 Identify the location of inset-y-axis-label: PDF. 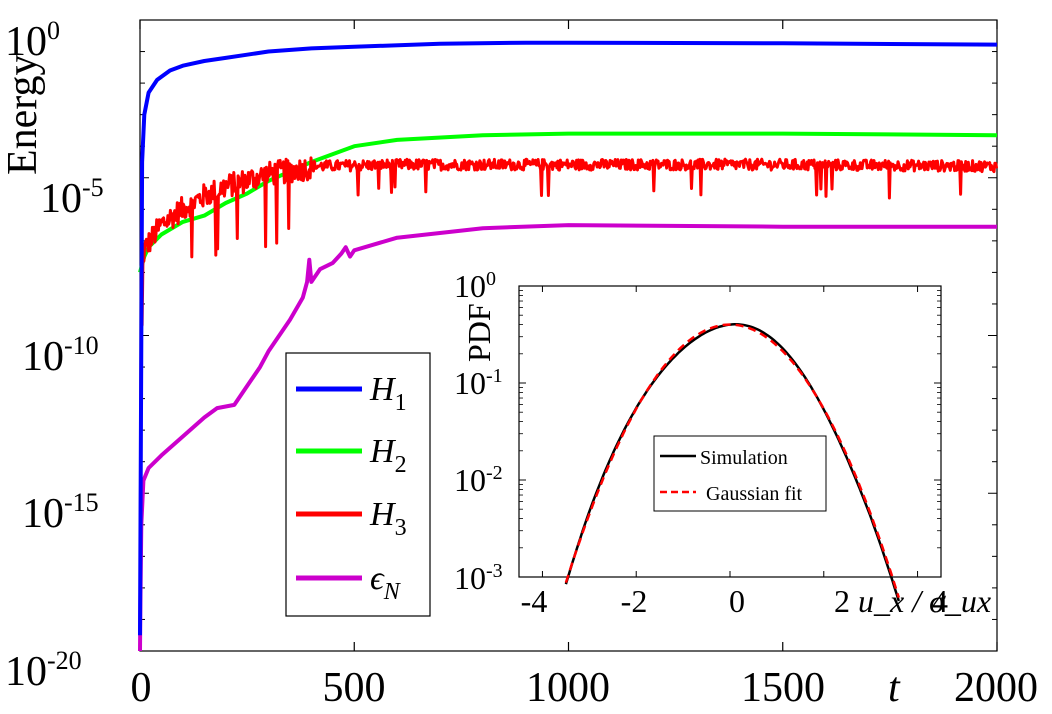
(479, 332).